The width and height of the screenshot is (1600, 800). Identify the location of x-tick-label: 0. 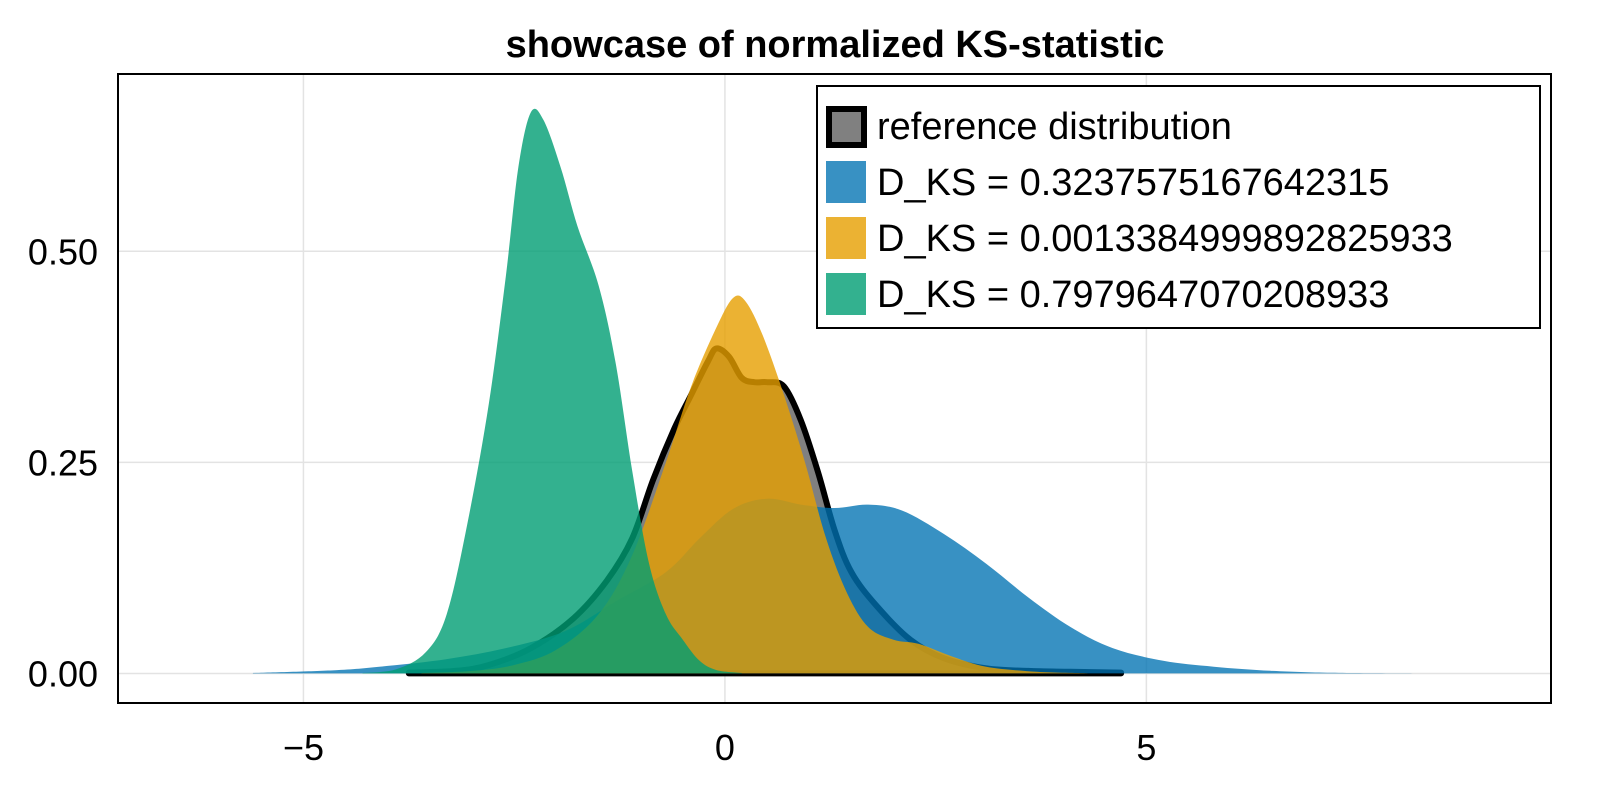
(725, 747).